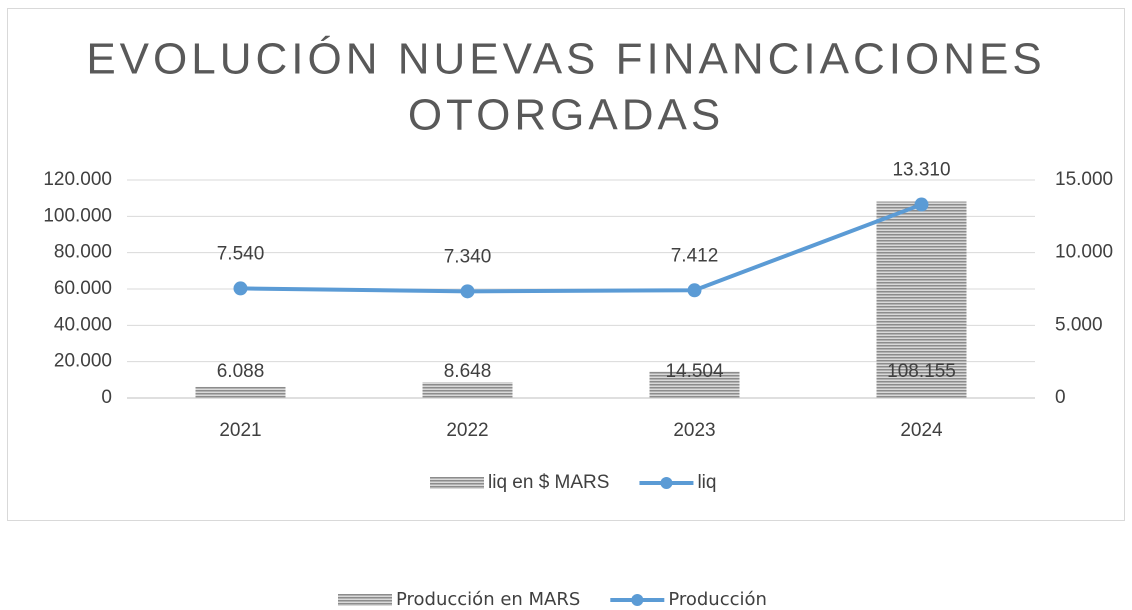 The image size is (1132, 610). Describe the element at coordinates (83, 288) in the screenshot. I see `y-tick-label: 60.000` at that location.